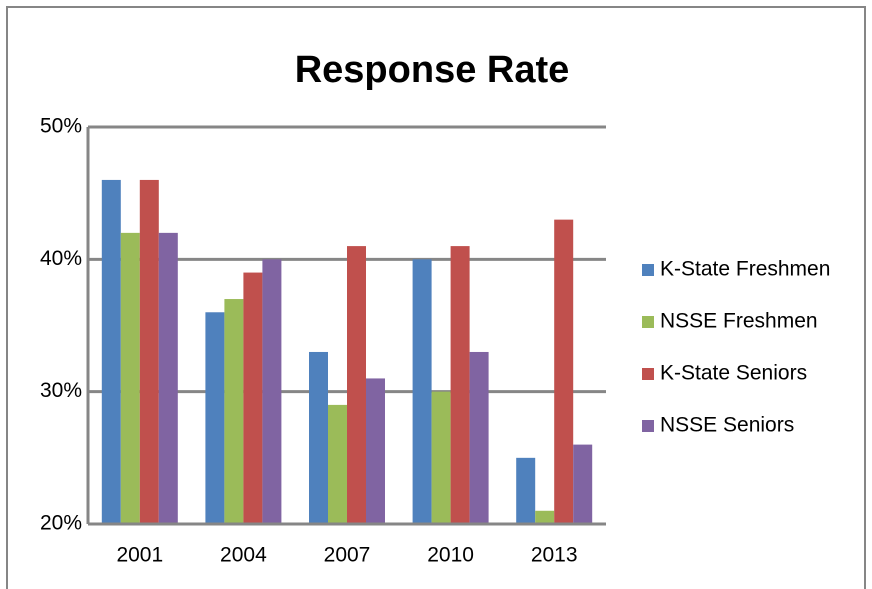  Describe the element at coordinates (347, 555) in the screenshot. I see `x-tick-label: 2007` at that location.